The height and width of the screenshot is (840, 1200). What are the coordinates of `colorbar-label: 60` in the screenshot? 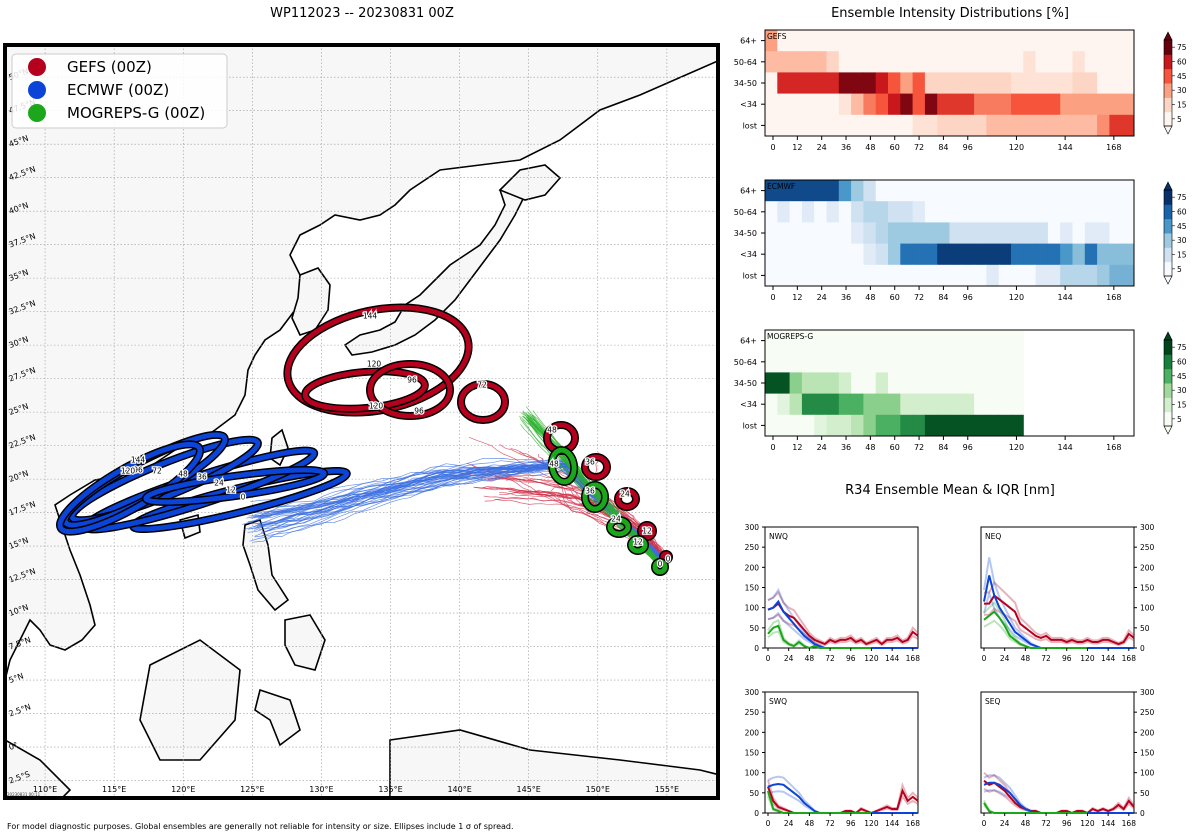 It's located at (1182, 362).